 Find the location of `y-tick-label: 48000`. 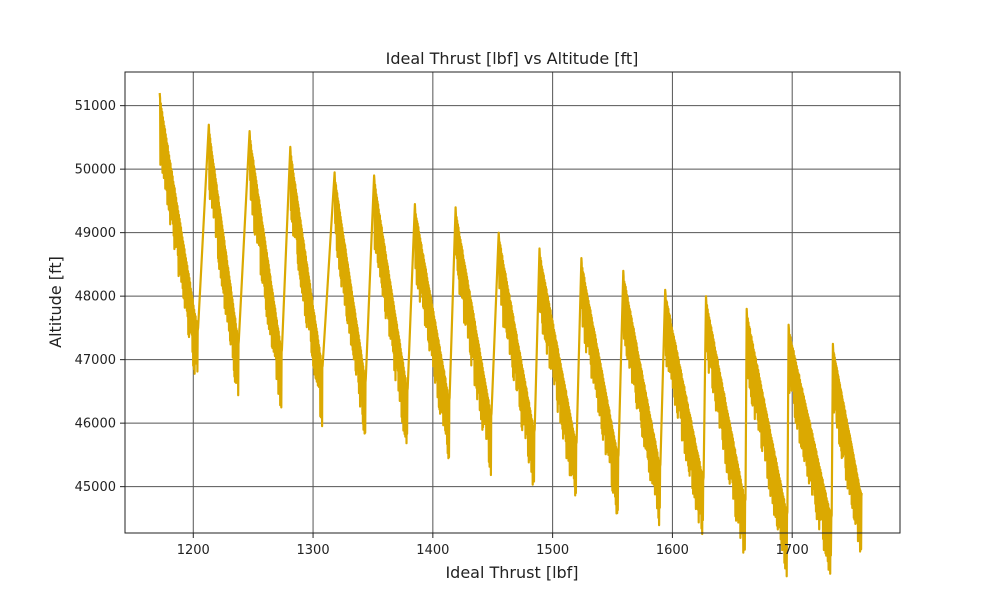

y-tick-label: 48000 is located at coordinates (95, 297).